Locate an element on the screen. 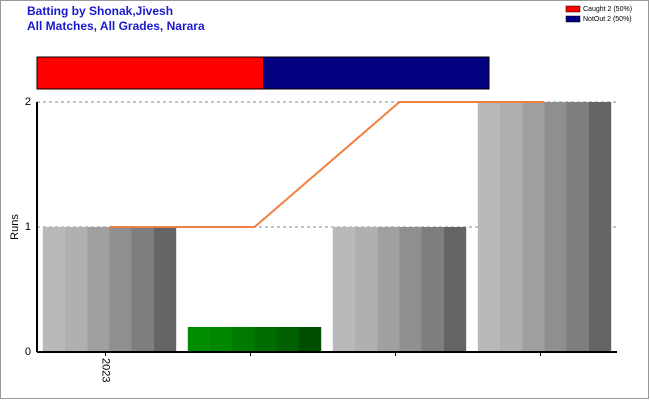 Image resolution: width=650 pixels, height=400 pixels. y-tick-label: 1 is located at coordinates (28, 227).